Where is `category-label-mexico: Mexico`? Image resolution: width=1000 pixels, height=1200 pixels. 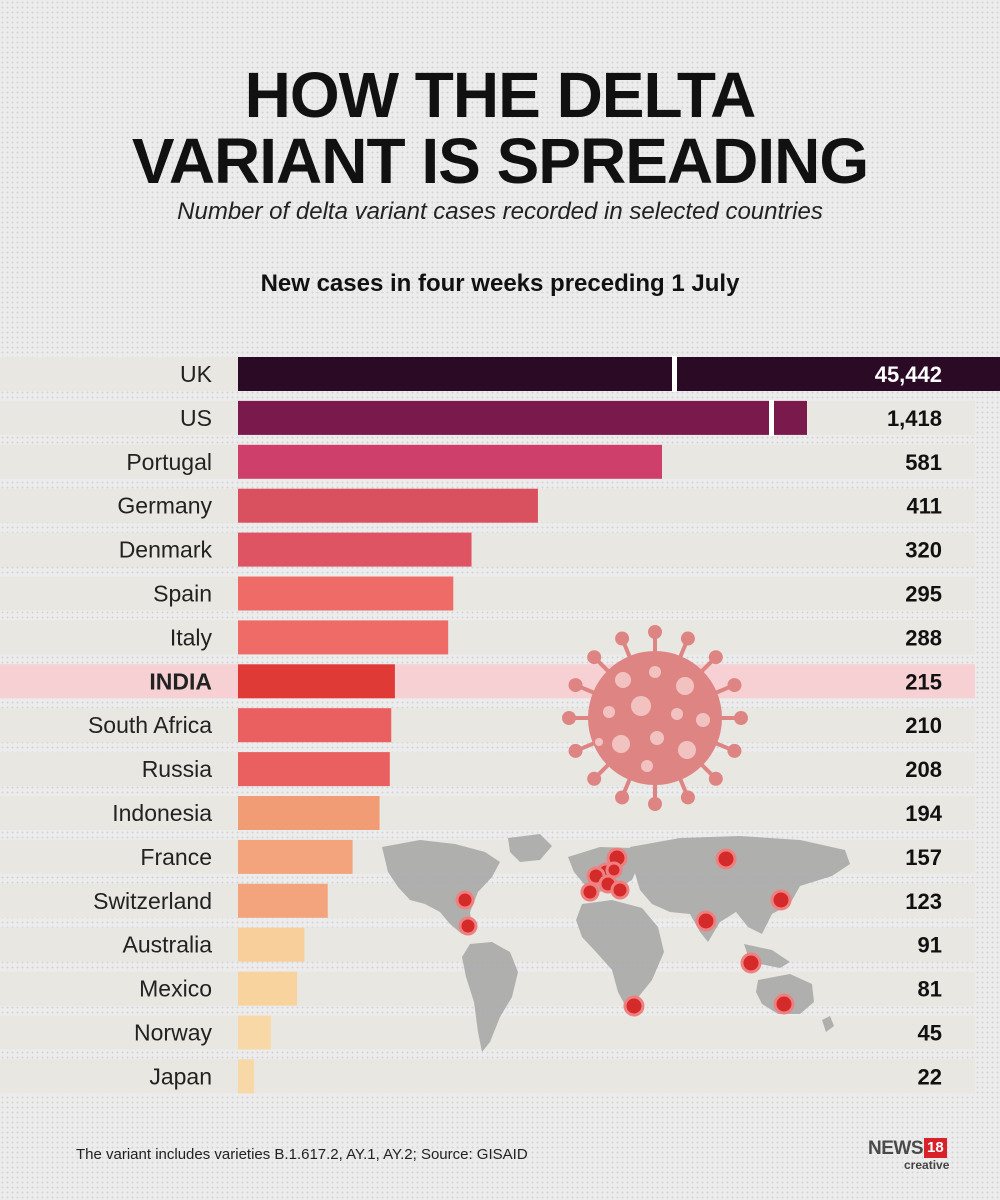
category-label-mexico: Mexico is located at coordinates (175, 989).